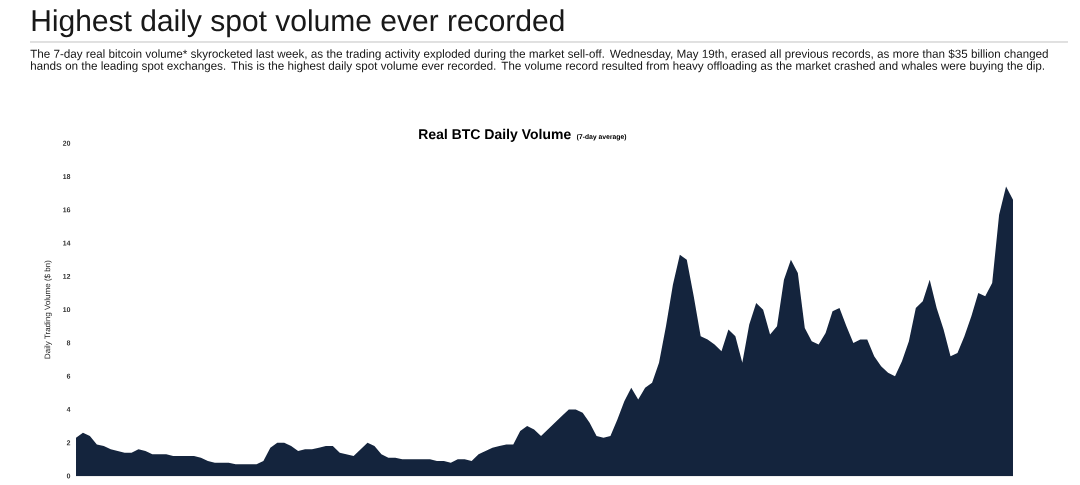 Image resolution: width=1080 pixels, height=485 pixels. I want to click on y-axis-title: Daily Trading Volume ($ bn), so click(48, 309).